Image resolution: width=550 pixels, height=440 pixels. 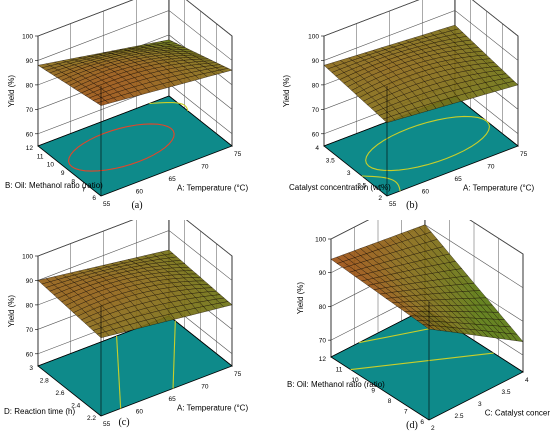 I want to click on panel-label: (c), so click(x=123, y=422).